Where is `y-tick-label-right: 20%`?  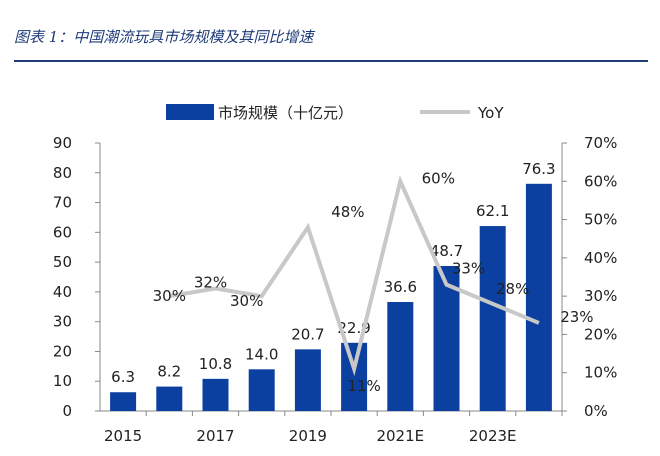 y-tick-label-right: 20% is located at coordinates (600, 334).